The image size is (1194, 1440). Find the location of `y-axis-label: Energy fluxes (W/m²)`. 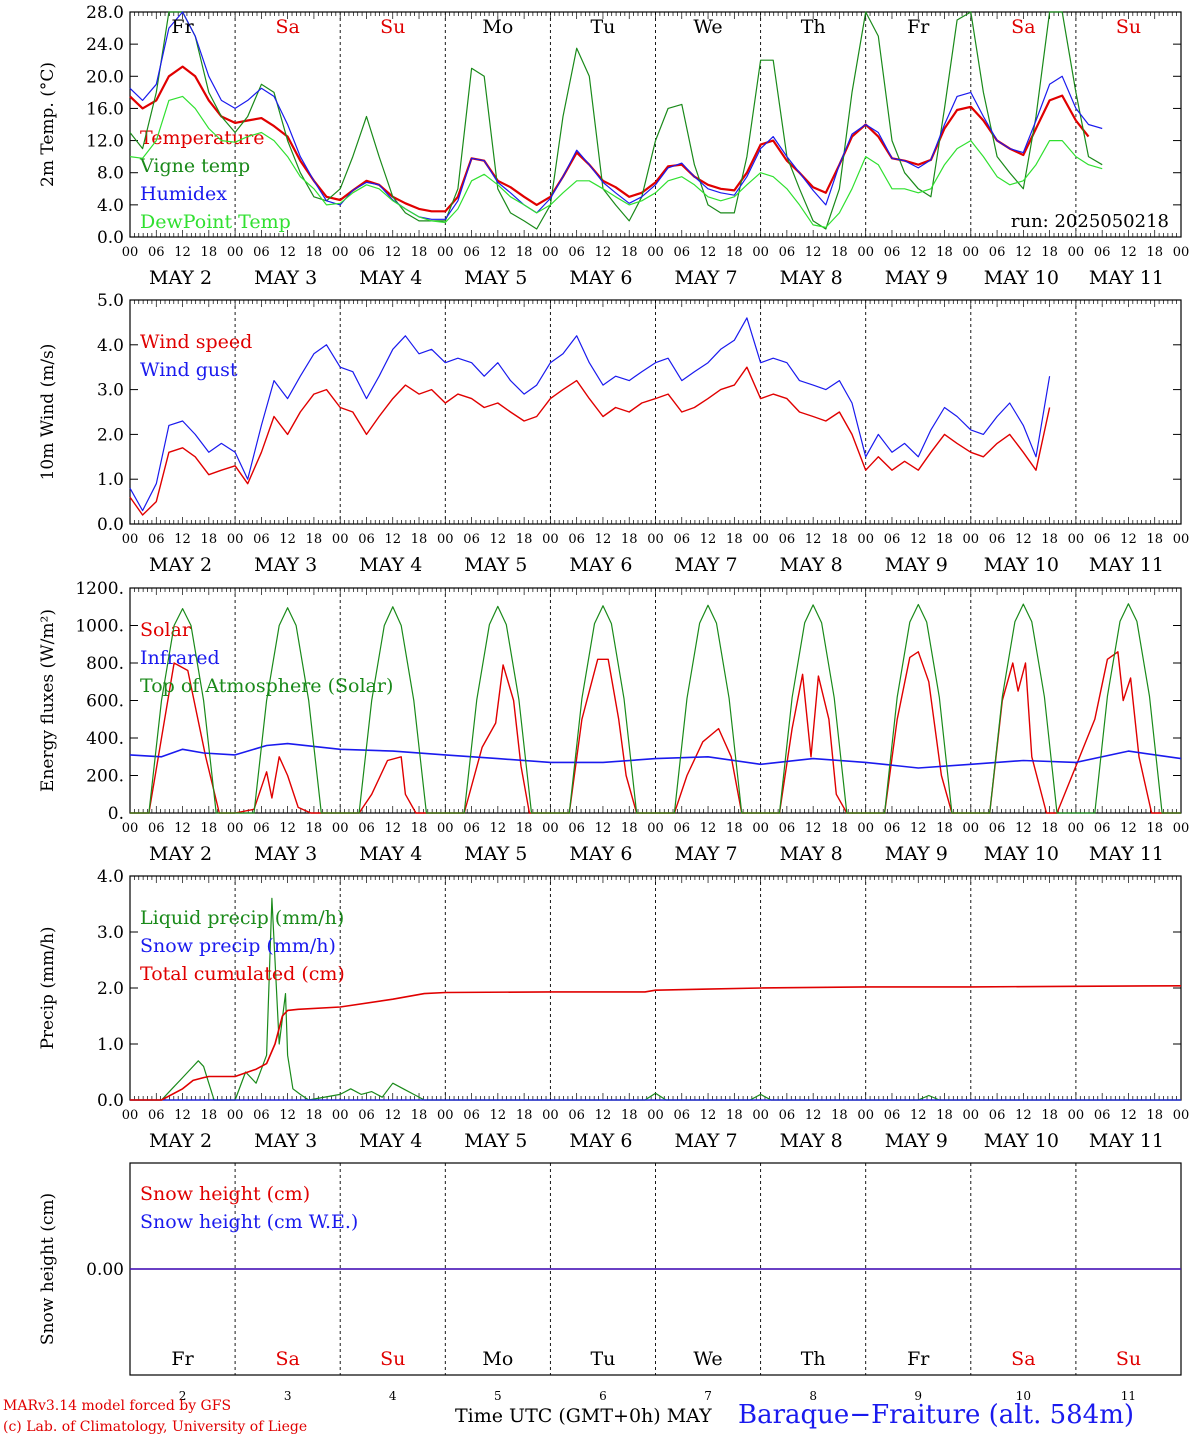

y-axis-label: Energy fluxes (W/m²) is located at coordinates (48, 700).